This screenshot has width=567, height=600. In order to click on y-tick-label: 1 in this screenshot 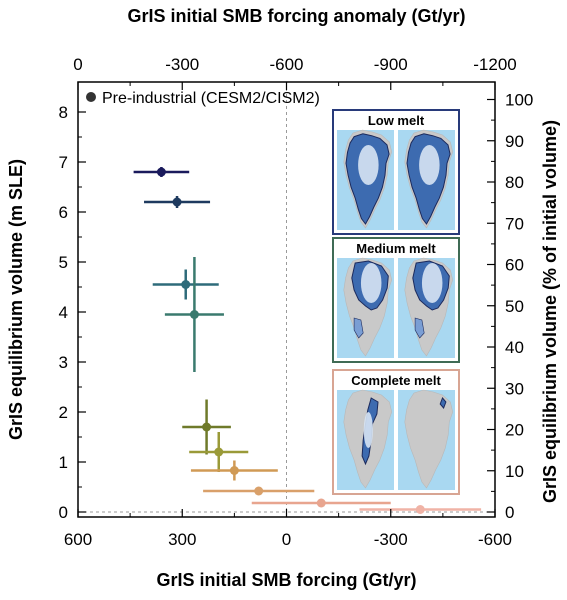, I will do `click(63, 462)`.